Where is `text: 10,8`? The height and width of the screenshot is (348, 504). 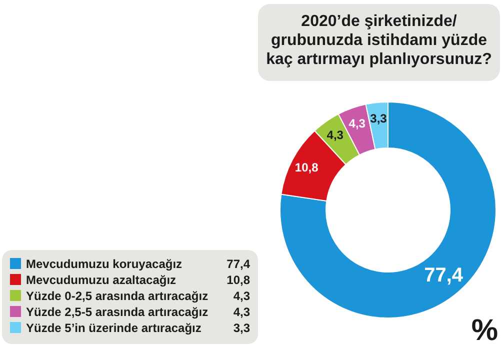 text: 10,8 is located at coordinates (238, 280).